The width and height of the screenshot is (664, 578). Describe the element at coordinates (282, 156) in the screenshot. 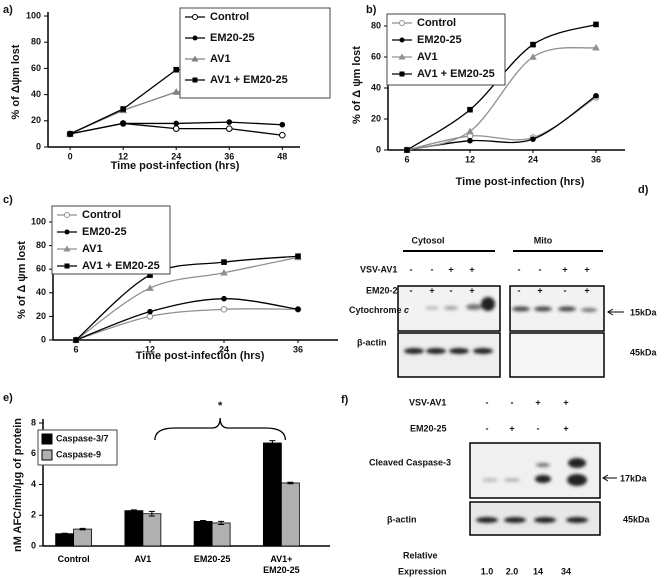

I see `x-tick-label: 48` at that location.